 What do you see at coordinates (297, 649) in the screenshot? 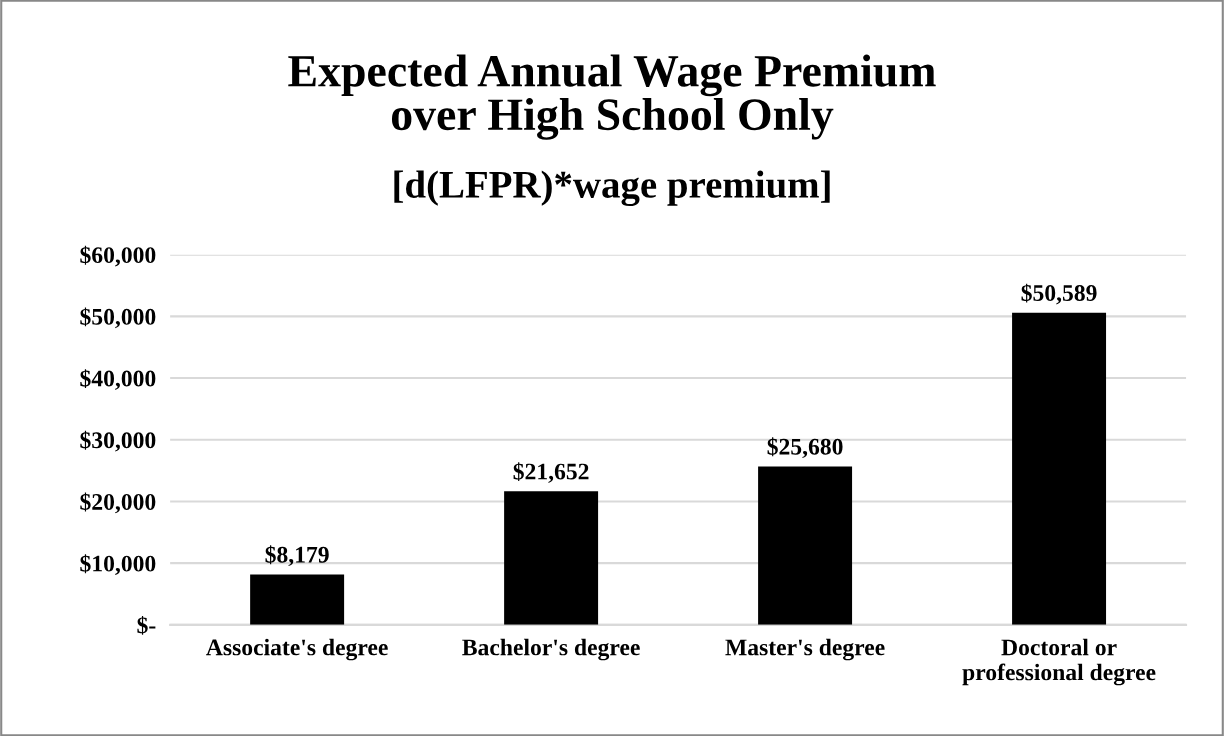
I see `x-tick-label: Associate's degree` at bounding box center [297, 649].